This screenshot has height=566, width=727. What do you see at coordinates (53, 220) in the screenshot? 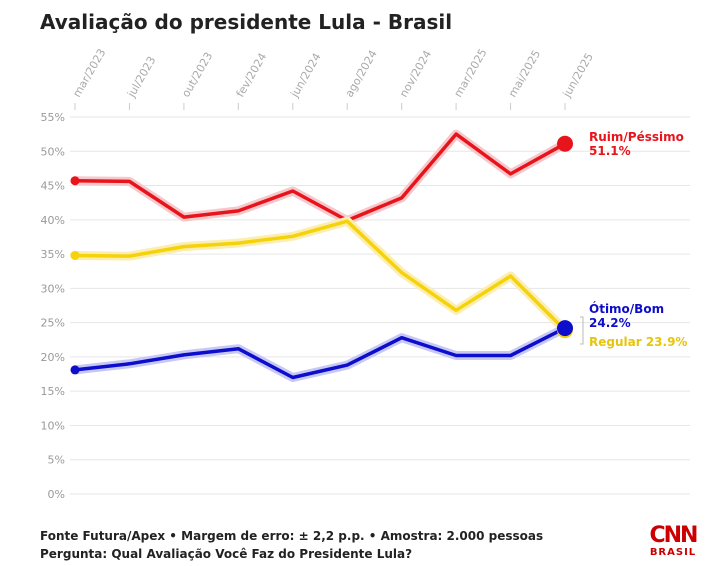
I see `y-tick-label: 40%` at bounding box center [53, 220].